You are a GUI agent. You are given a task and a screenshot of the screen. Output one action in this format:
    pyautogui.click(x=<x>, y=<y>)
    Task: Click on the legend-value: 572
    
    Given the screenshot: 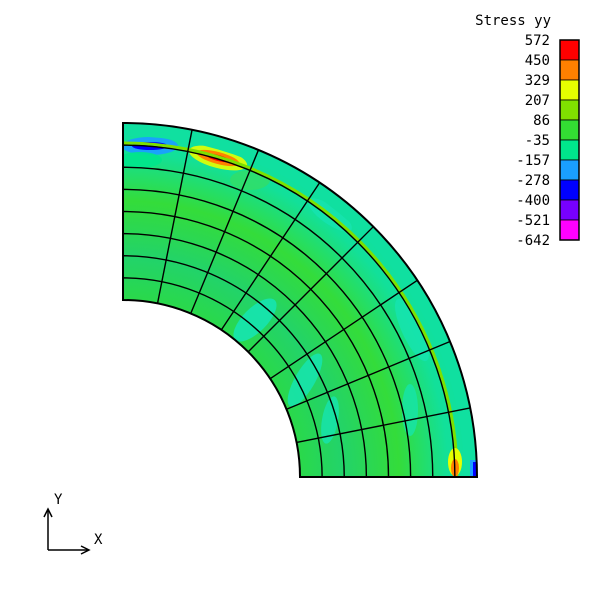 What is the action you would take?
    pyautogui.click(x=537, y=41)
    